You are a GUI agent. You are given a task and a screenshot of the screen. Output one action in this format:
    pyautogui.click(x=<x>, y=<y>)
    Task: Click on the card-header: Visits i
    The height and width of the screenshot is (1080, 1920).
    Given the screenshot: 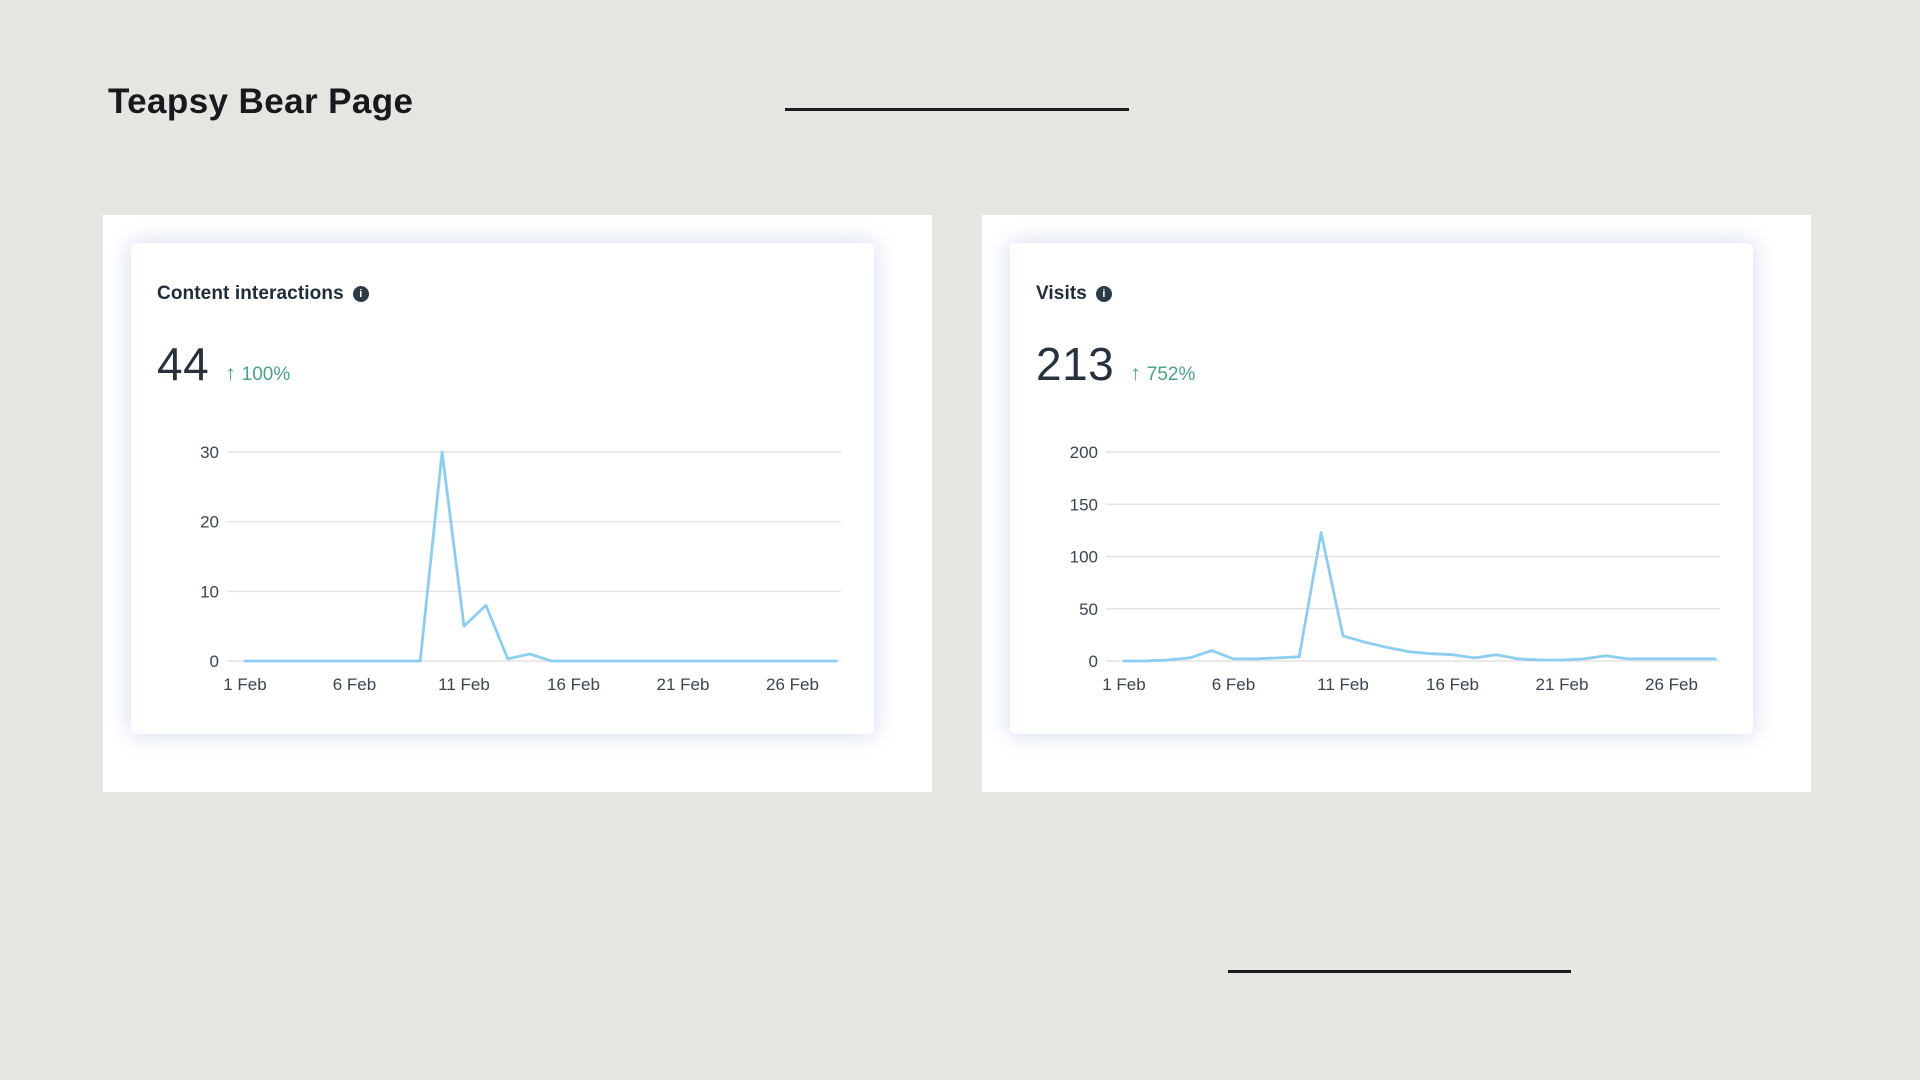 What is the action you would take?
    pyautogui.click(x=1074, y=294)
    